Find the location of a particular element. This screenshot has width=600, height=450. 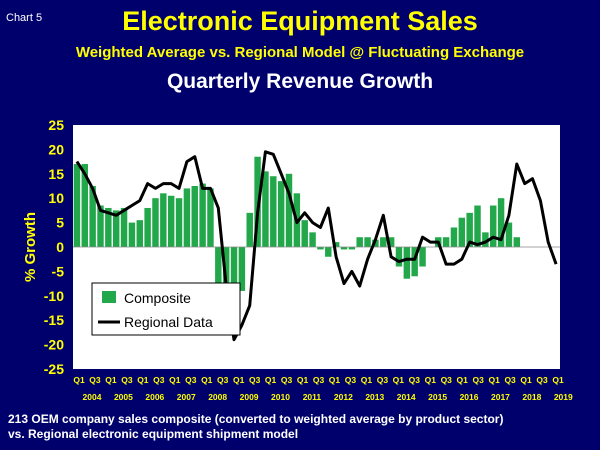

x-year-label: 2018 is located at coordinates (531, 397).